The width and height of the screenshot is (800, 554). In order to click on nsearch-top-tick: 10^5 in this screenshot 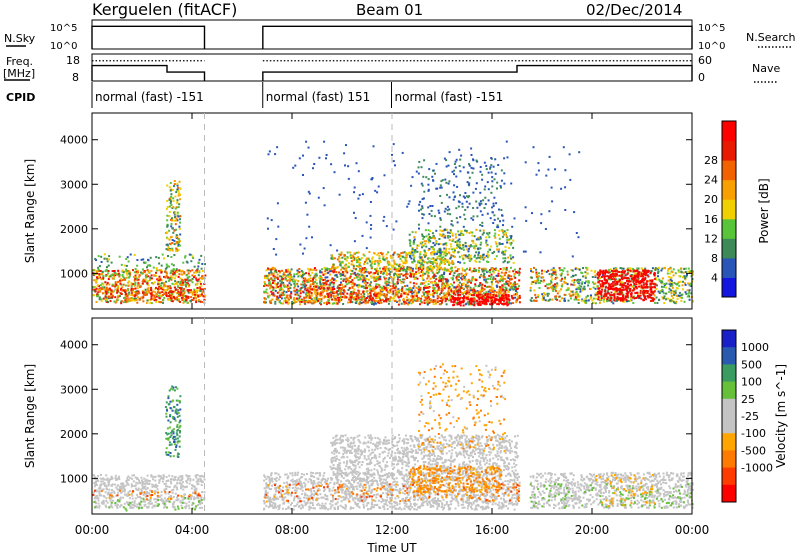, I will do `click(711, 28)`.